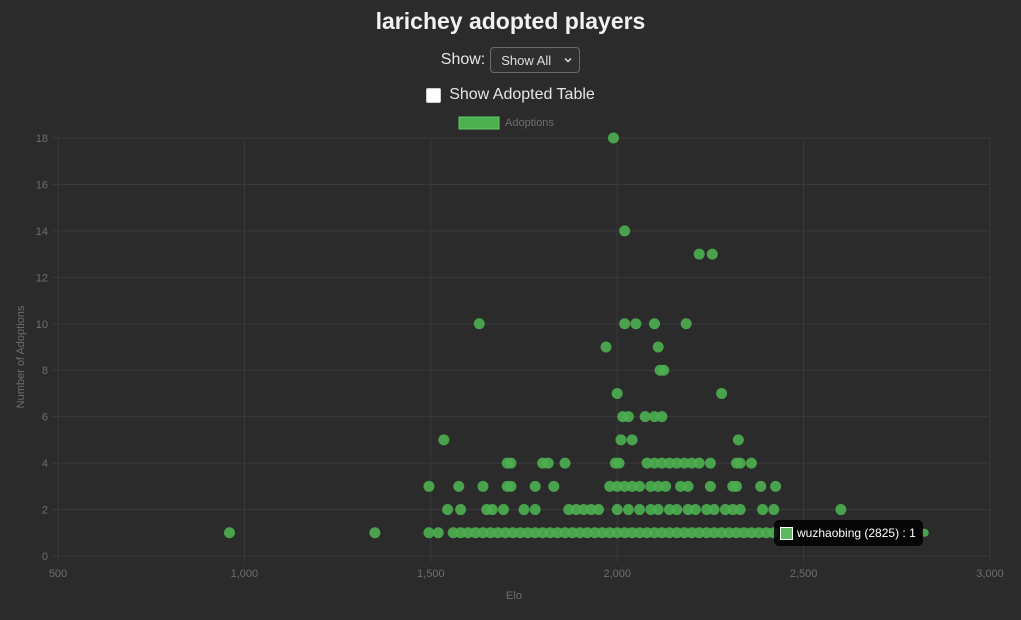  I want to click on filter-label: Show:, so click(463, 59).